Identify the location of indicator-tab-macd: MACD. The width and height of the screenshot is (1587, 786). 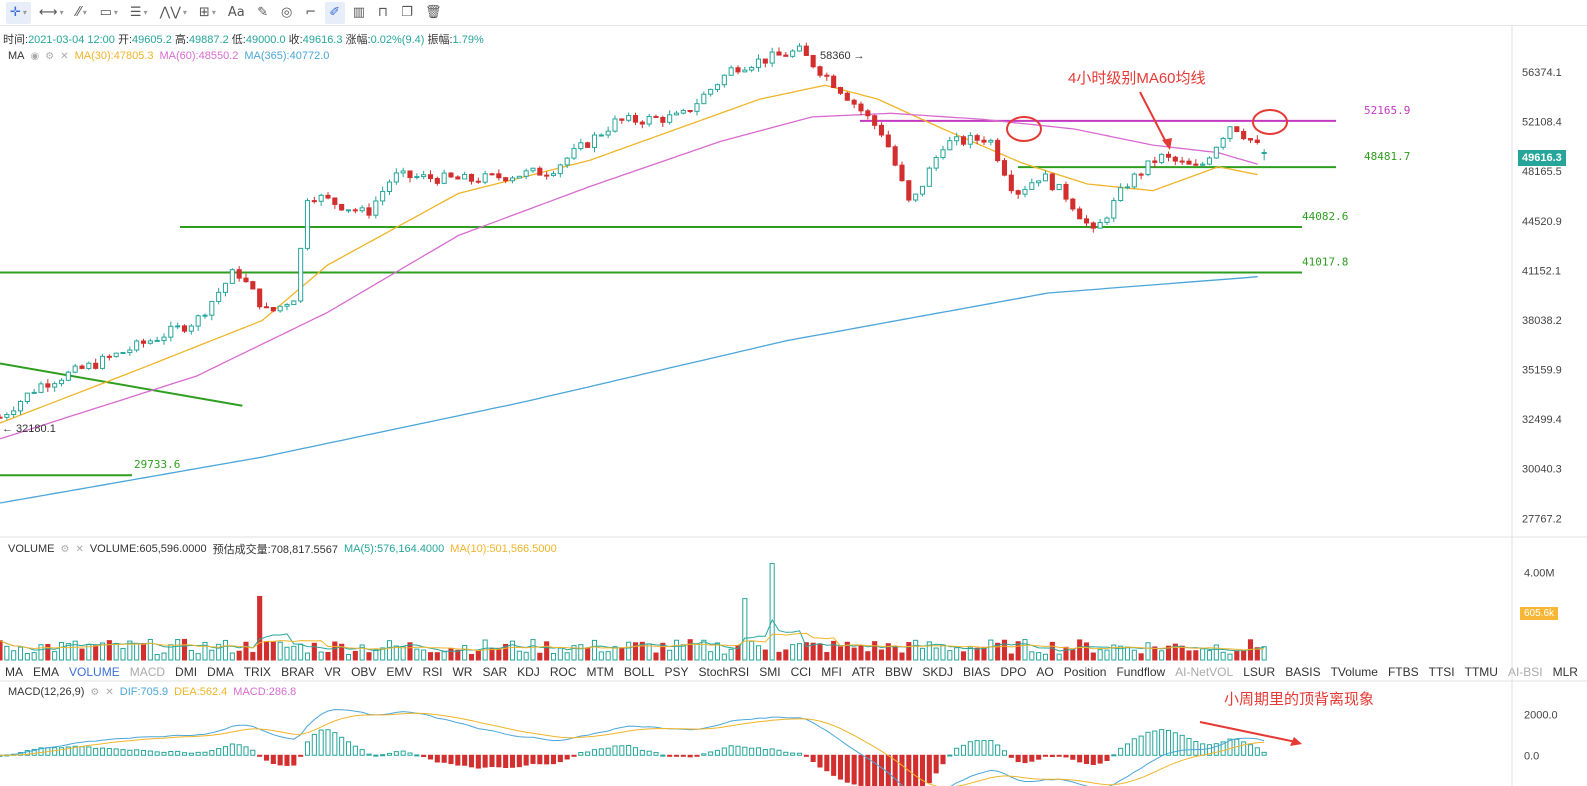
(147, 672).